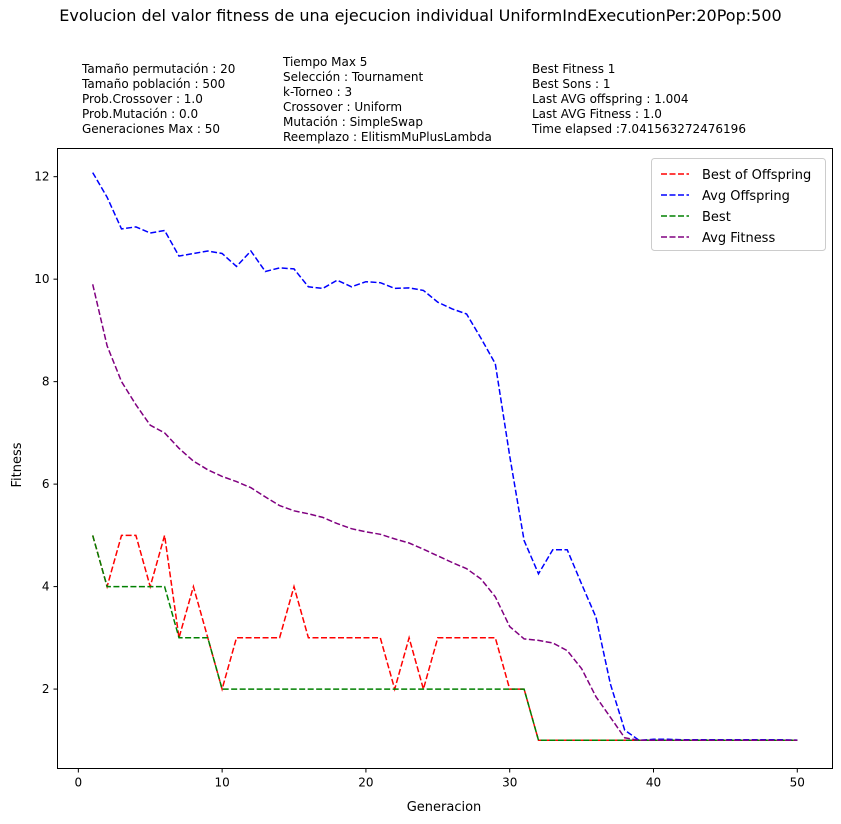  I want to click on info-line: Time elapsed :7.041563272476196, so click(639, 129).